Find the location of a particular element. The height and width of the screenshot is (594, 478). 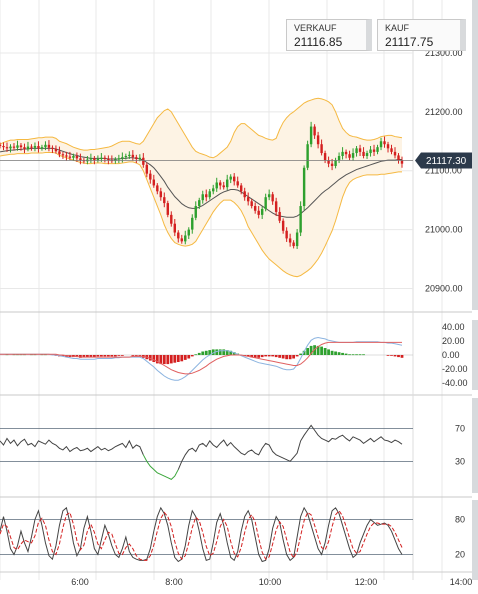

sell-quote-box: VERKAUF 21116.85 is located at coordinates (329, 35).